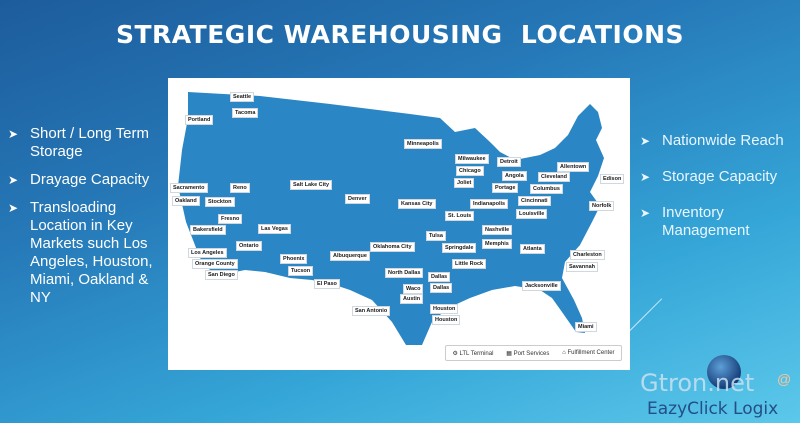  What do you see at coordinates (189, 188) in the screenshot?
I see `city-label: Sacramento` at bounding box center [189, 188].